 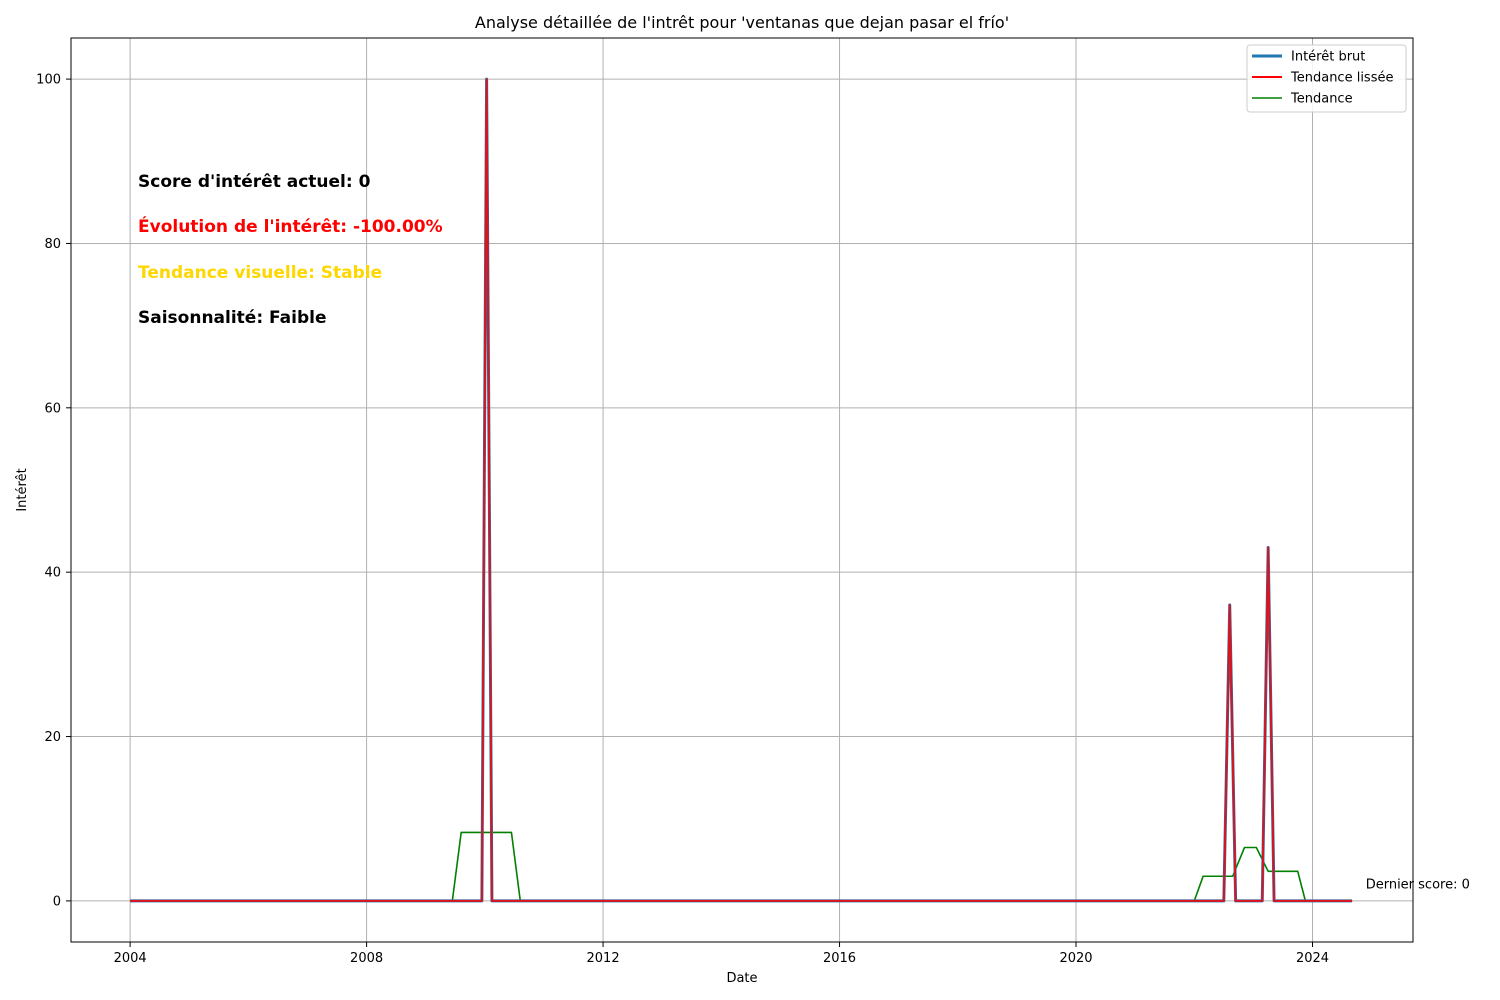 What do you see at coordinates (290, 226) in the screenshot?
I see `info-line: Évolution de l'intérêt: -100.00%` at bounding box center [290, 226].